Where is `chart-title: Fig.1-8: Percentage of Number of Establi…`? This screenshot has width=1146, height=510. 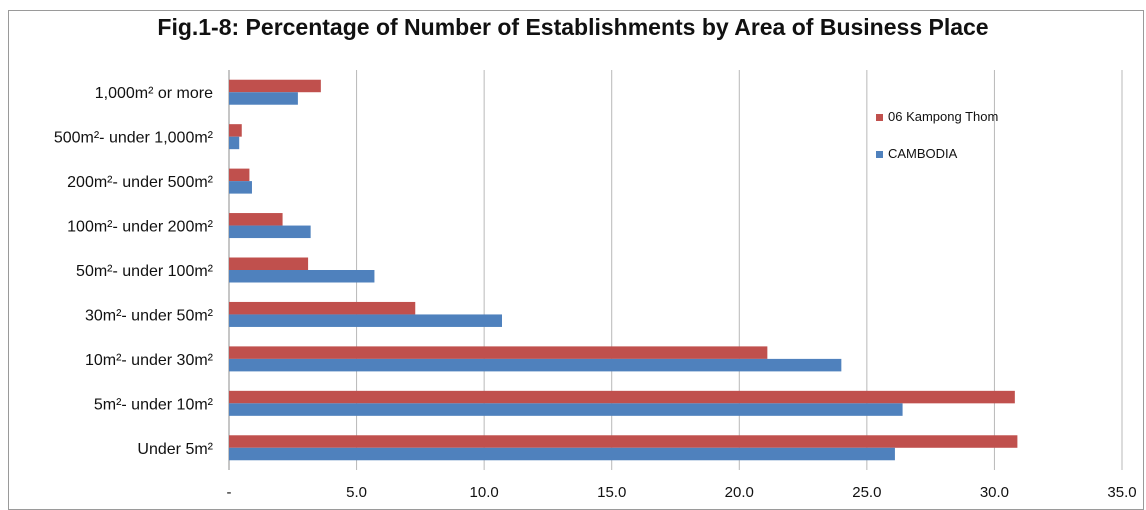
chart-title: Fig.1-8: Percentage of Number of Establi… is located at coordinates (573, 27).